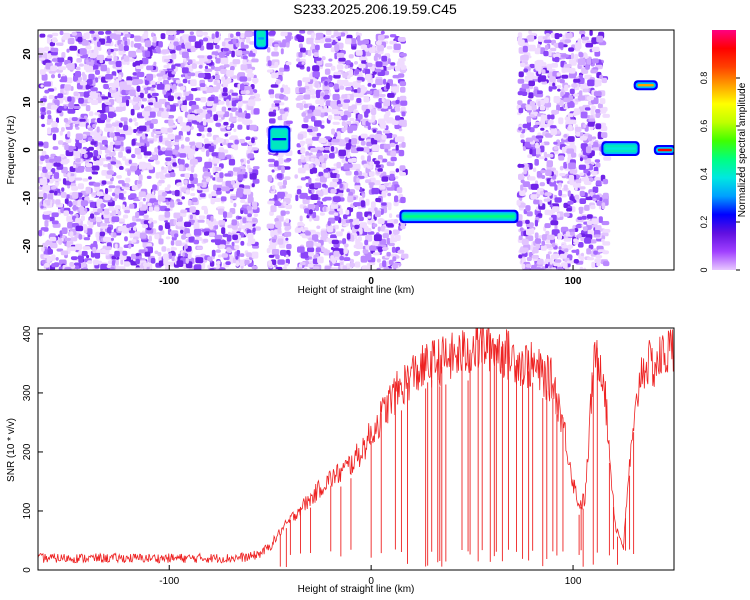 Image resolution: width=750 pixels, height=600 pixels. I want to click on spectrogram-feature-core, so click(459, 216).